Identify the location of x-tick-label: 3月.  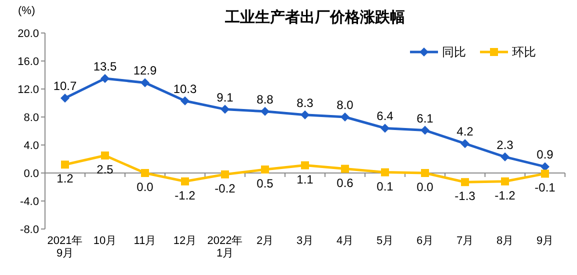
(305, 241).